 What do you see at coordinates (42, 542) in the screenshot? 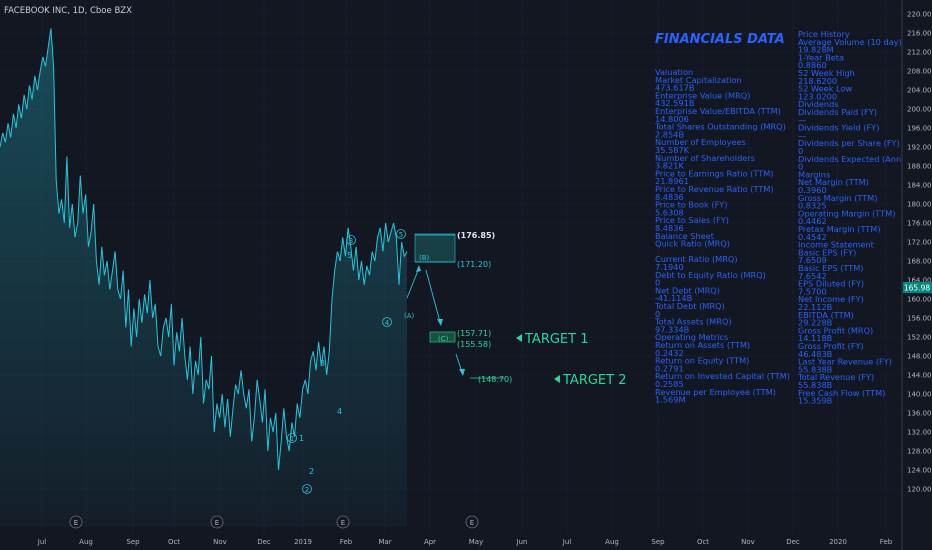
I see `x-tick-label: Jul` at bounding box center [42, 542].